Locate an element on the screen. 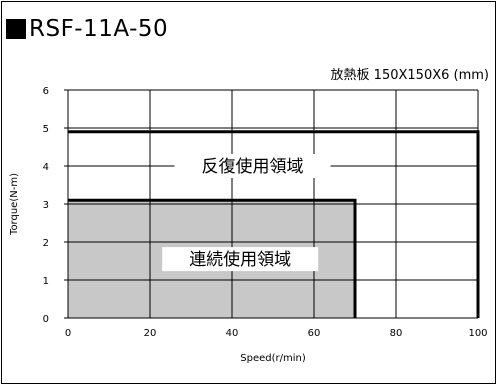  y-tick-label: 5 is located at coordinates (46, 129).